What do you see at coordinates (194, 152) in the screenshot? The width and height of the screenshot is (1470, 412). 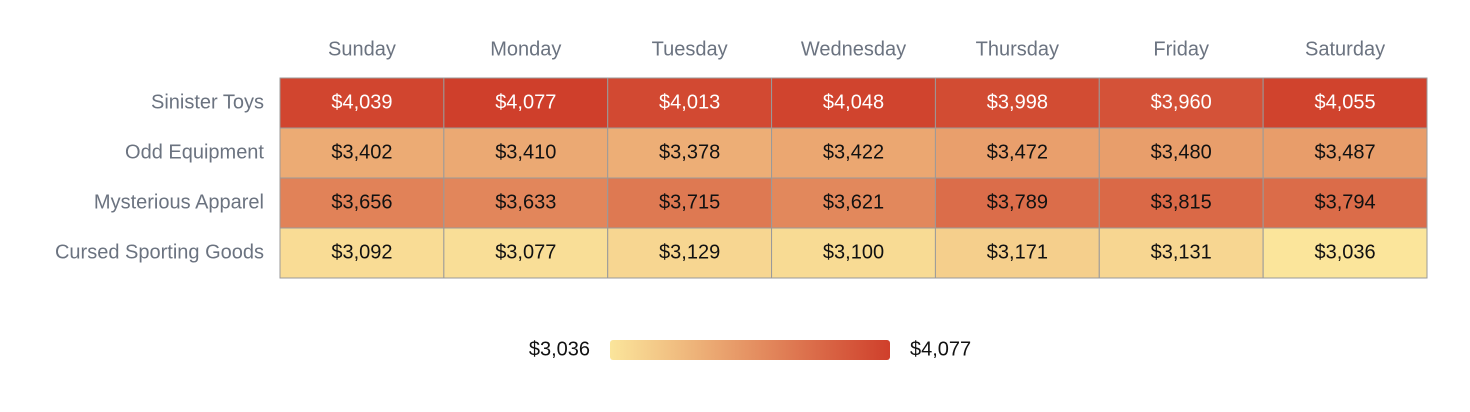 I see `y-tick-label: Odd Equipment` at bounding box center [194, 152].